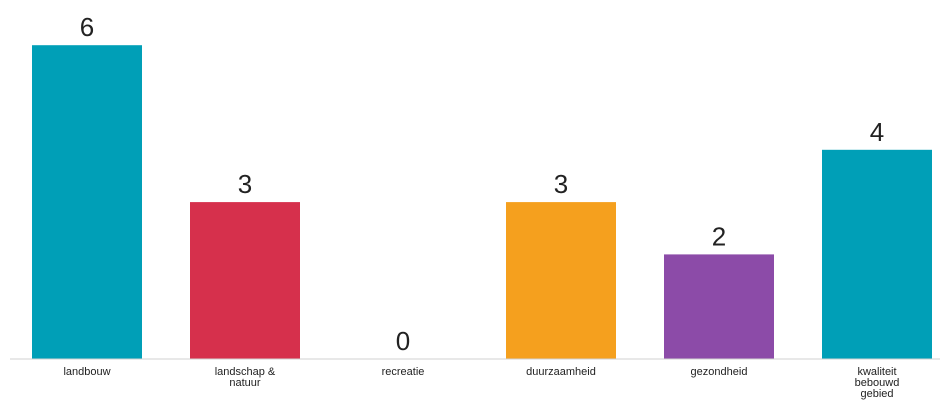 The height and width of the screenshot is (409, 944). What do you see at coordinates (876, 372) in the screenshot?
I see `category-label-line: kwaliteit` at bounding box center [876, 372].